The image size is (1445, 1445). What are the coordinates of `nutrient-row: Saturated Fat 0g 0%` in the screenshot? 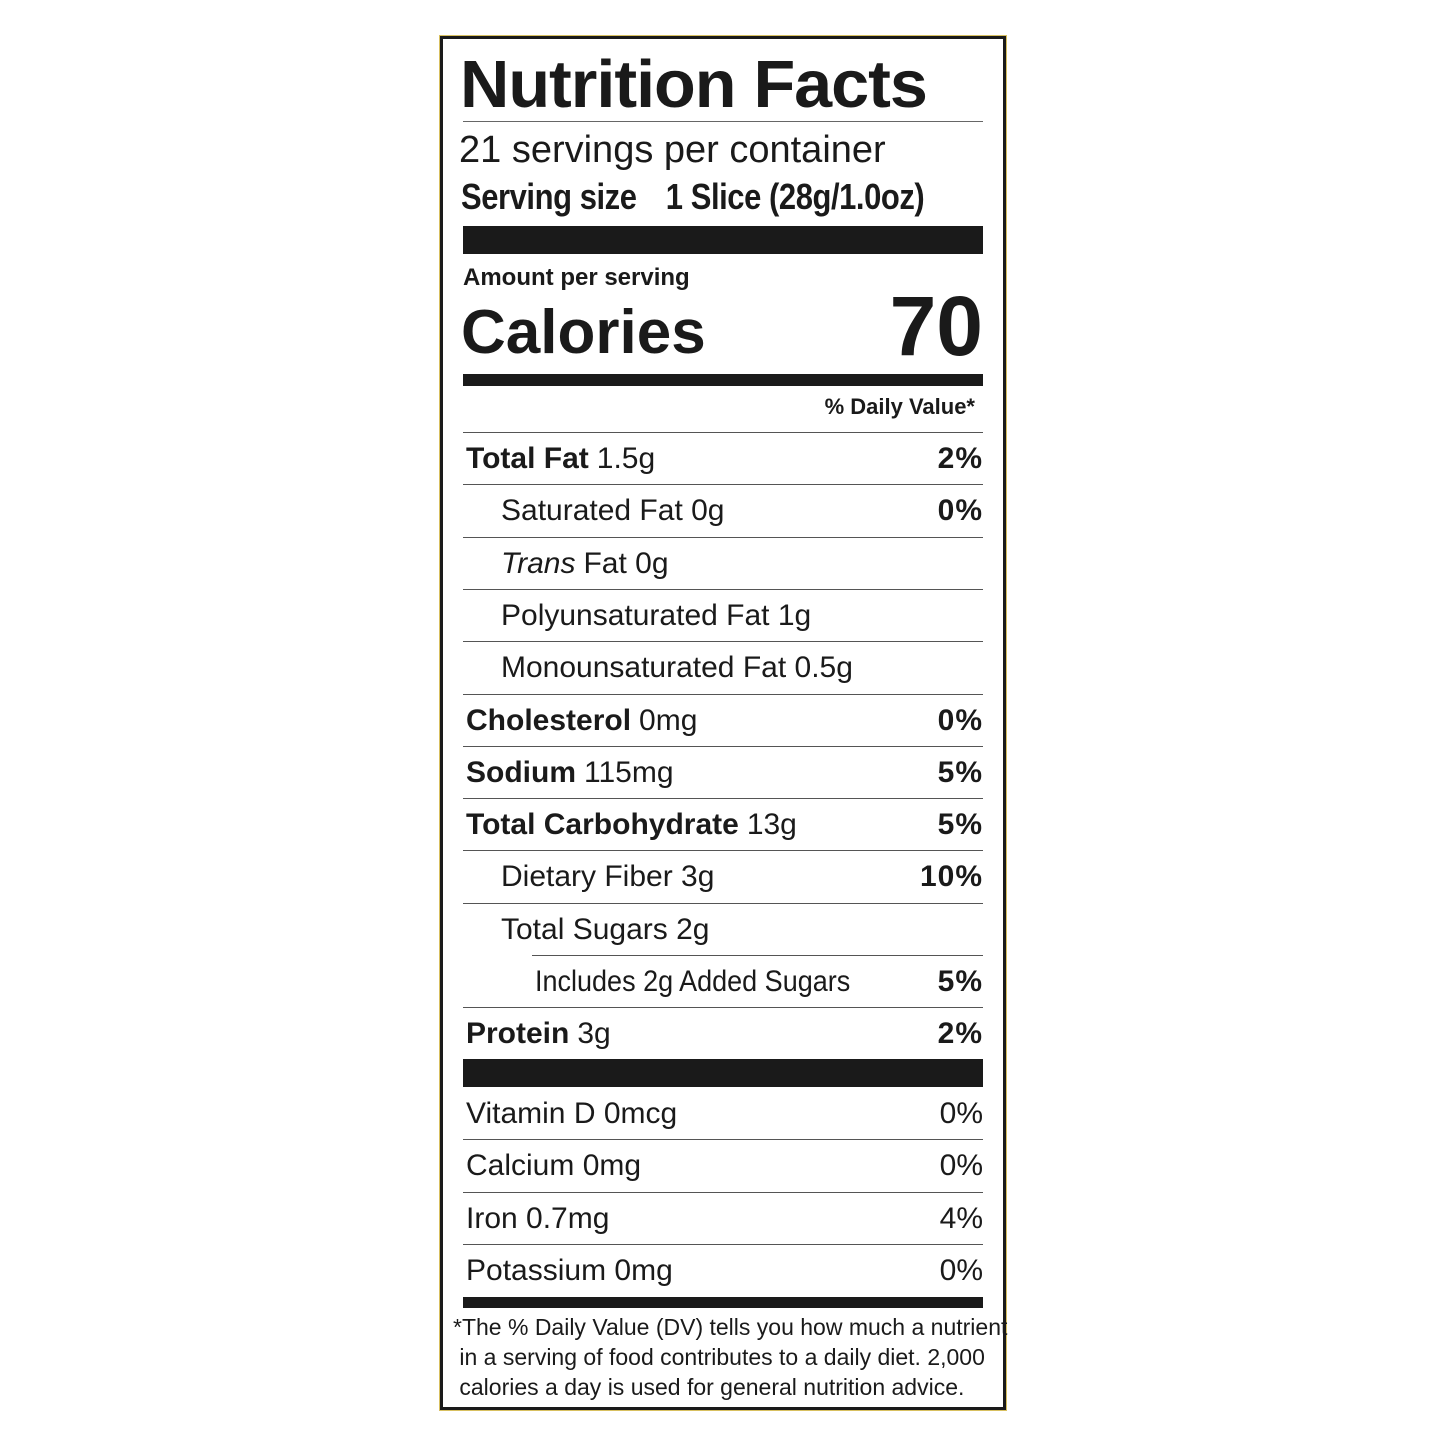 It's located at (724, 511).